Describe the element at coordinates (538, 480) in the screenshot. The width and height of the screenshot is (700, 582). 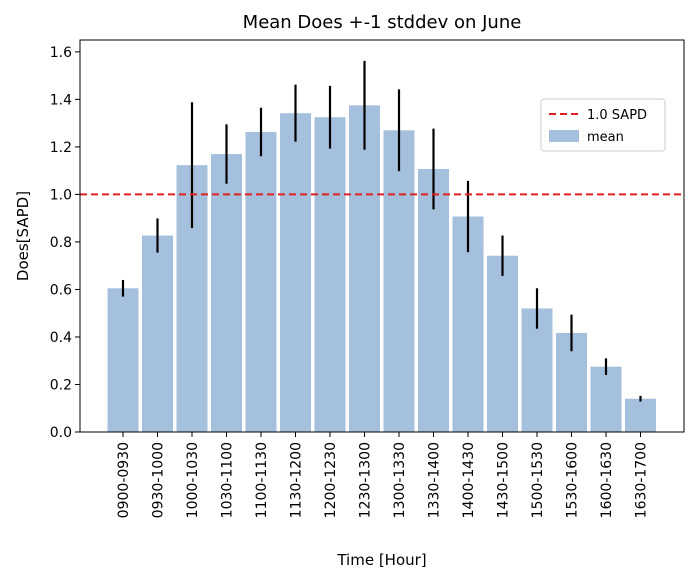
I see `x-tick-label: 1500-1530` at that location.